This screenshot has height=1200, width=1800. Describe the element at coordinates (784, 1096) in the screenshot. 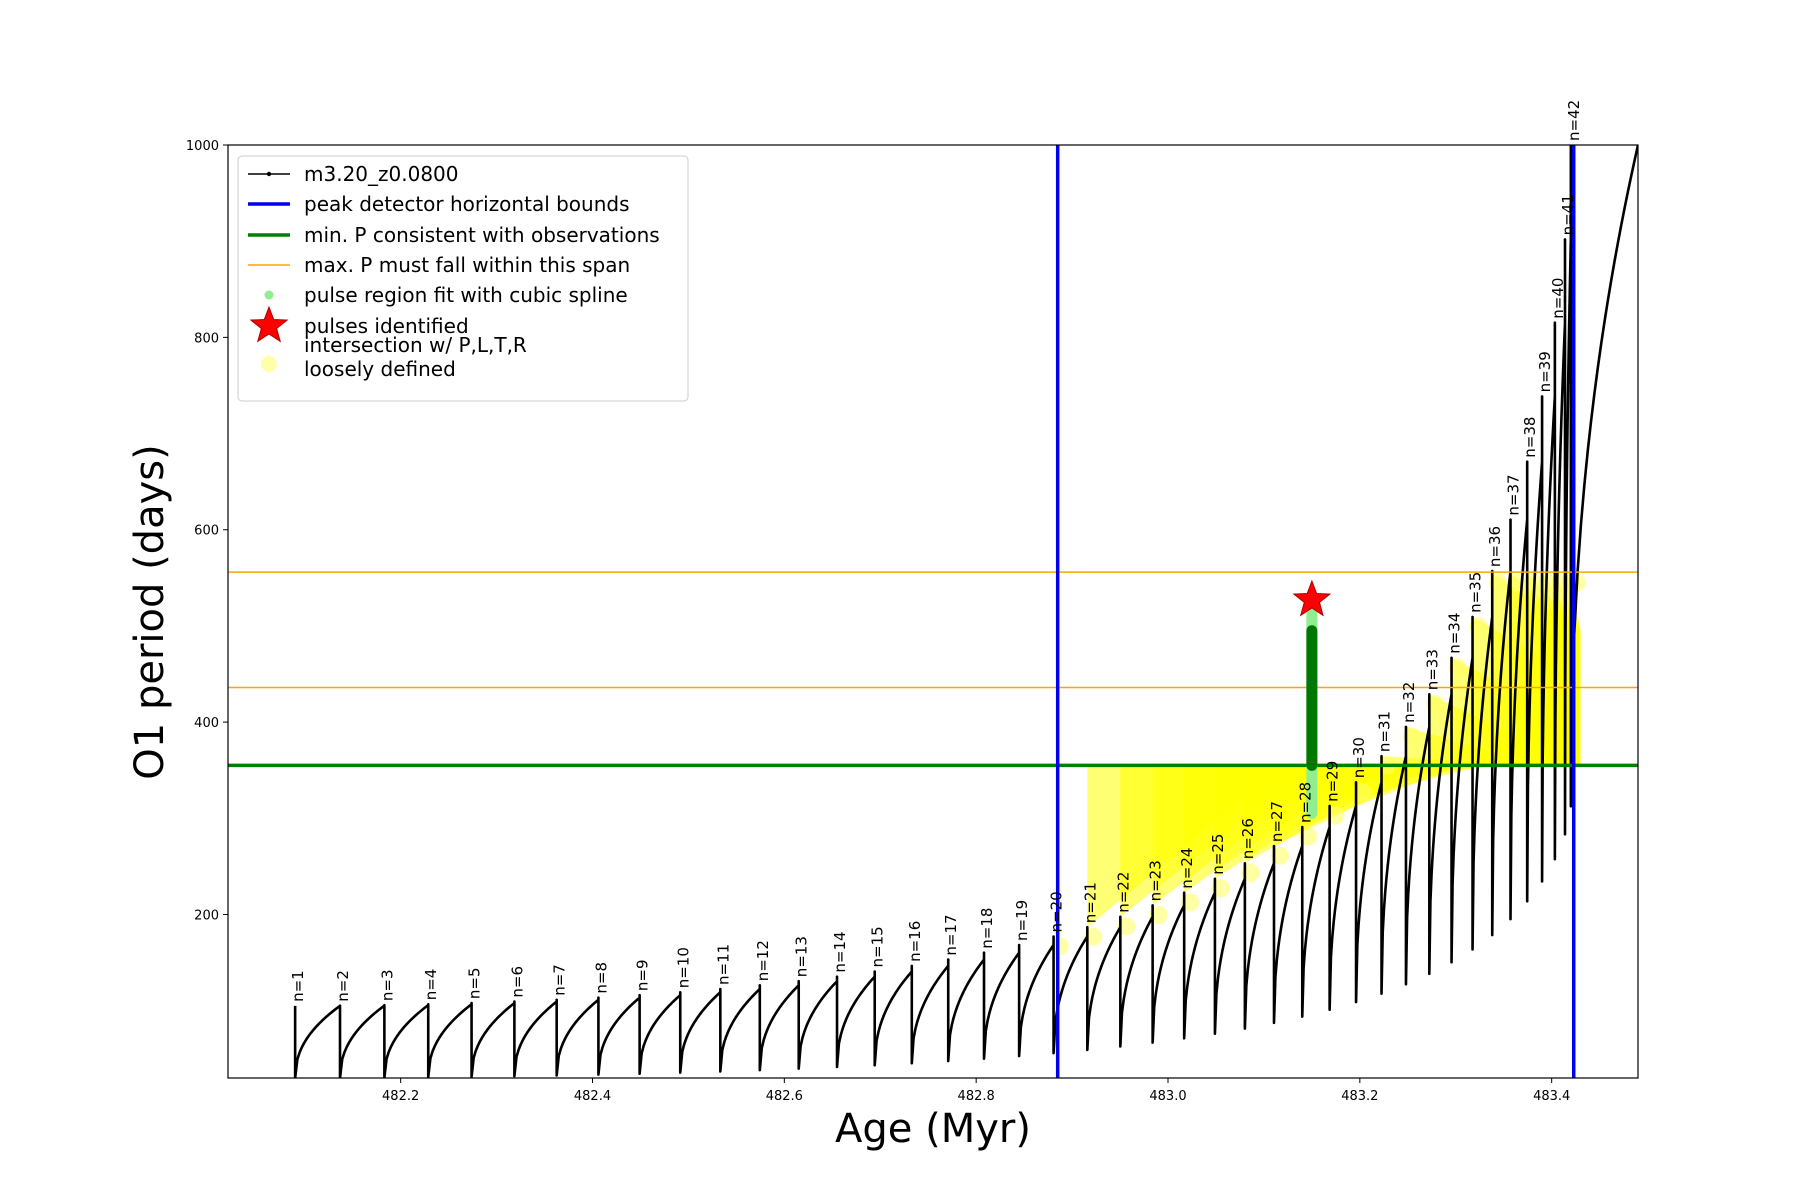

I see `x-tick-label: 482.6` at that location.